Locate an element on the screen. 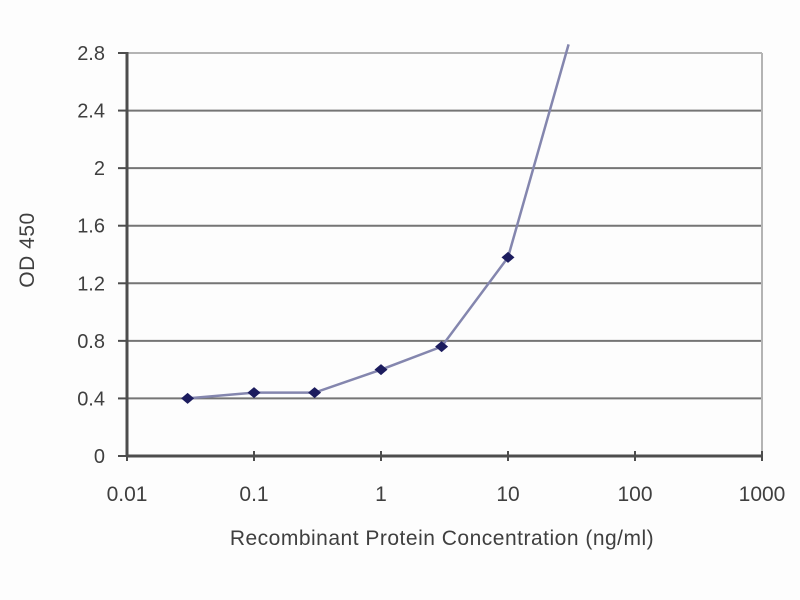 The width and height of the screenshot is (800, 600). x-tick-label: 10 is located at coordinates (507, 494).